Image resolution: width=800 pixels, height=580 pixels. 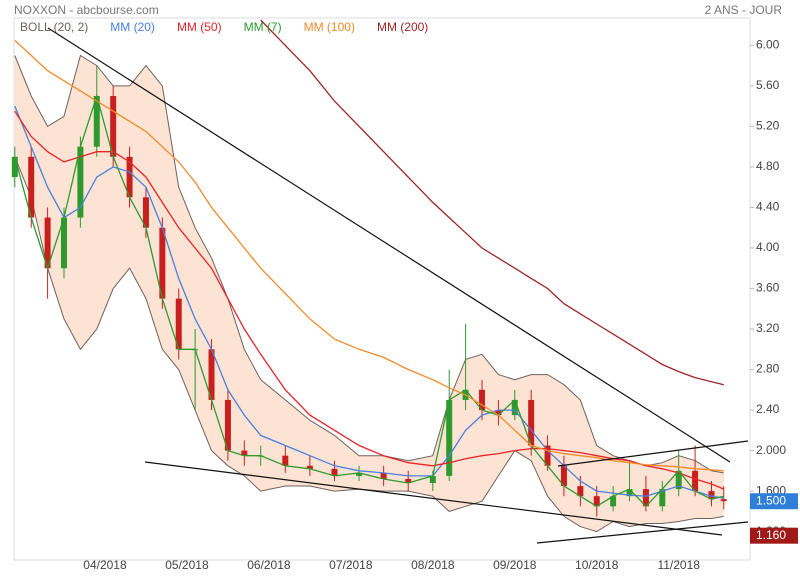 I want to click on legend-entry: MM (7), so click(x=263, y=27).